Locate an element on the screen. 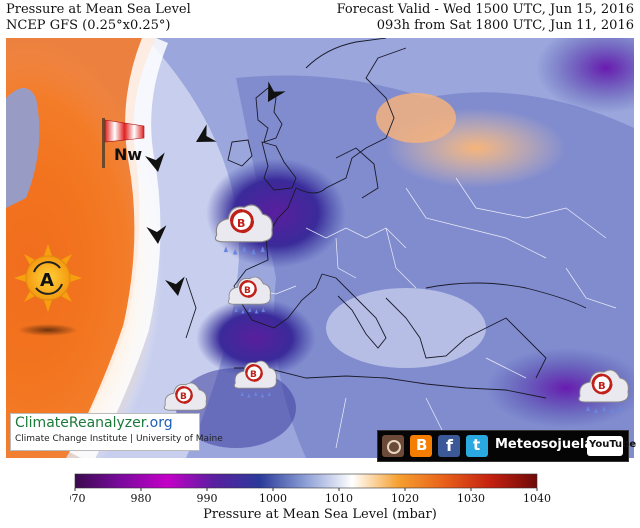 The image size is (640, 528). coast-balkans is located at coordinates (446, 328).